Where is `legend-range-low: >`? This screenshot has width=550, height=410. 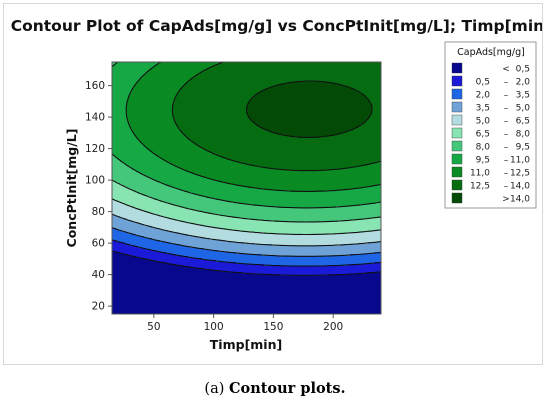
legend-range-low: > is located at coordinates (506, 200).